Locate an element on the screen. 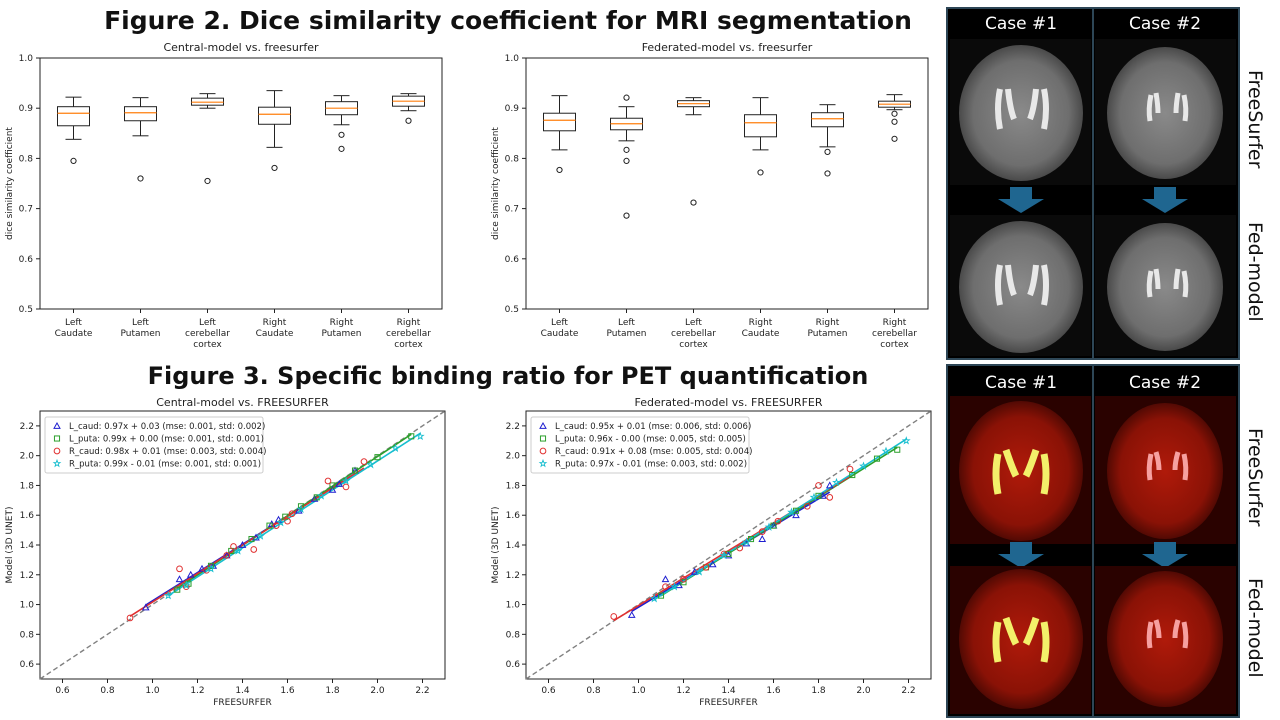  pet-row-label-fed-model: Fed-model is located at coordinates (1255, 628).